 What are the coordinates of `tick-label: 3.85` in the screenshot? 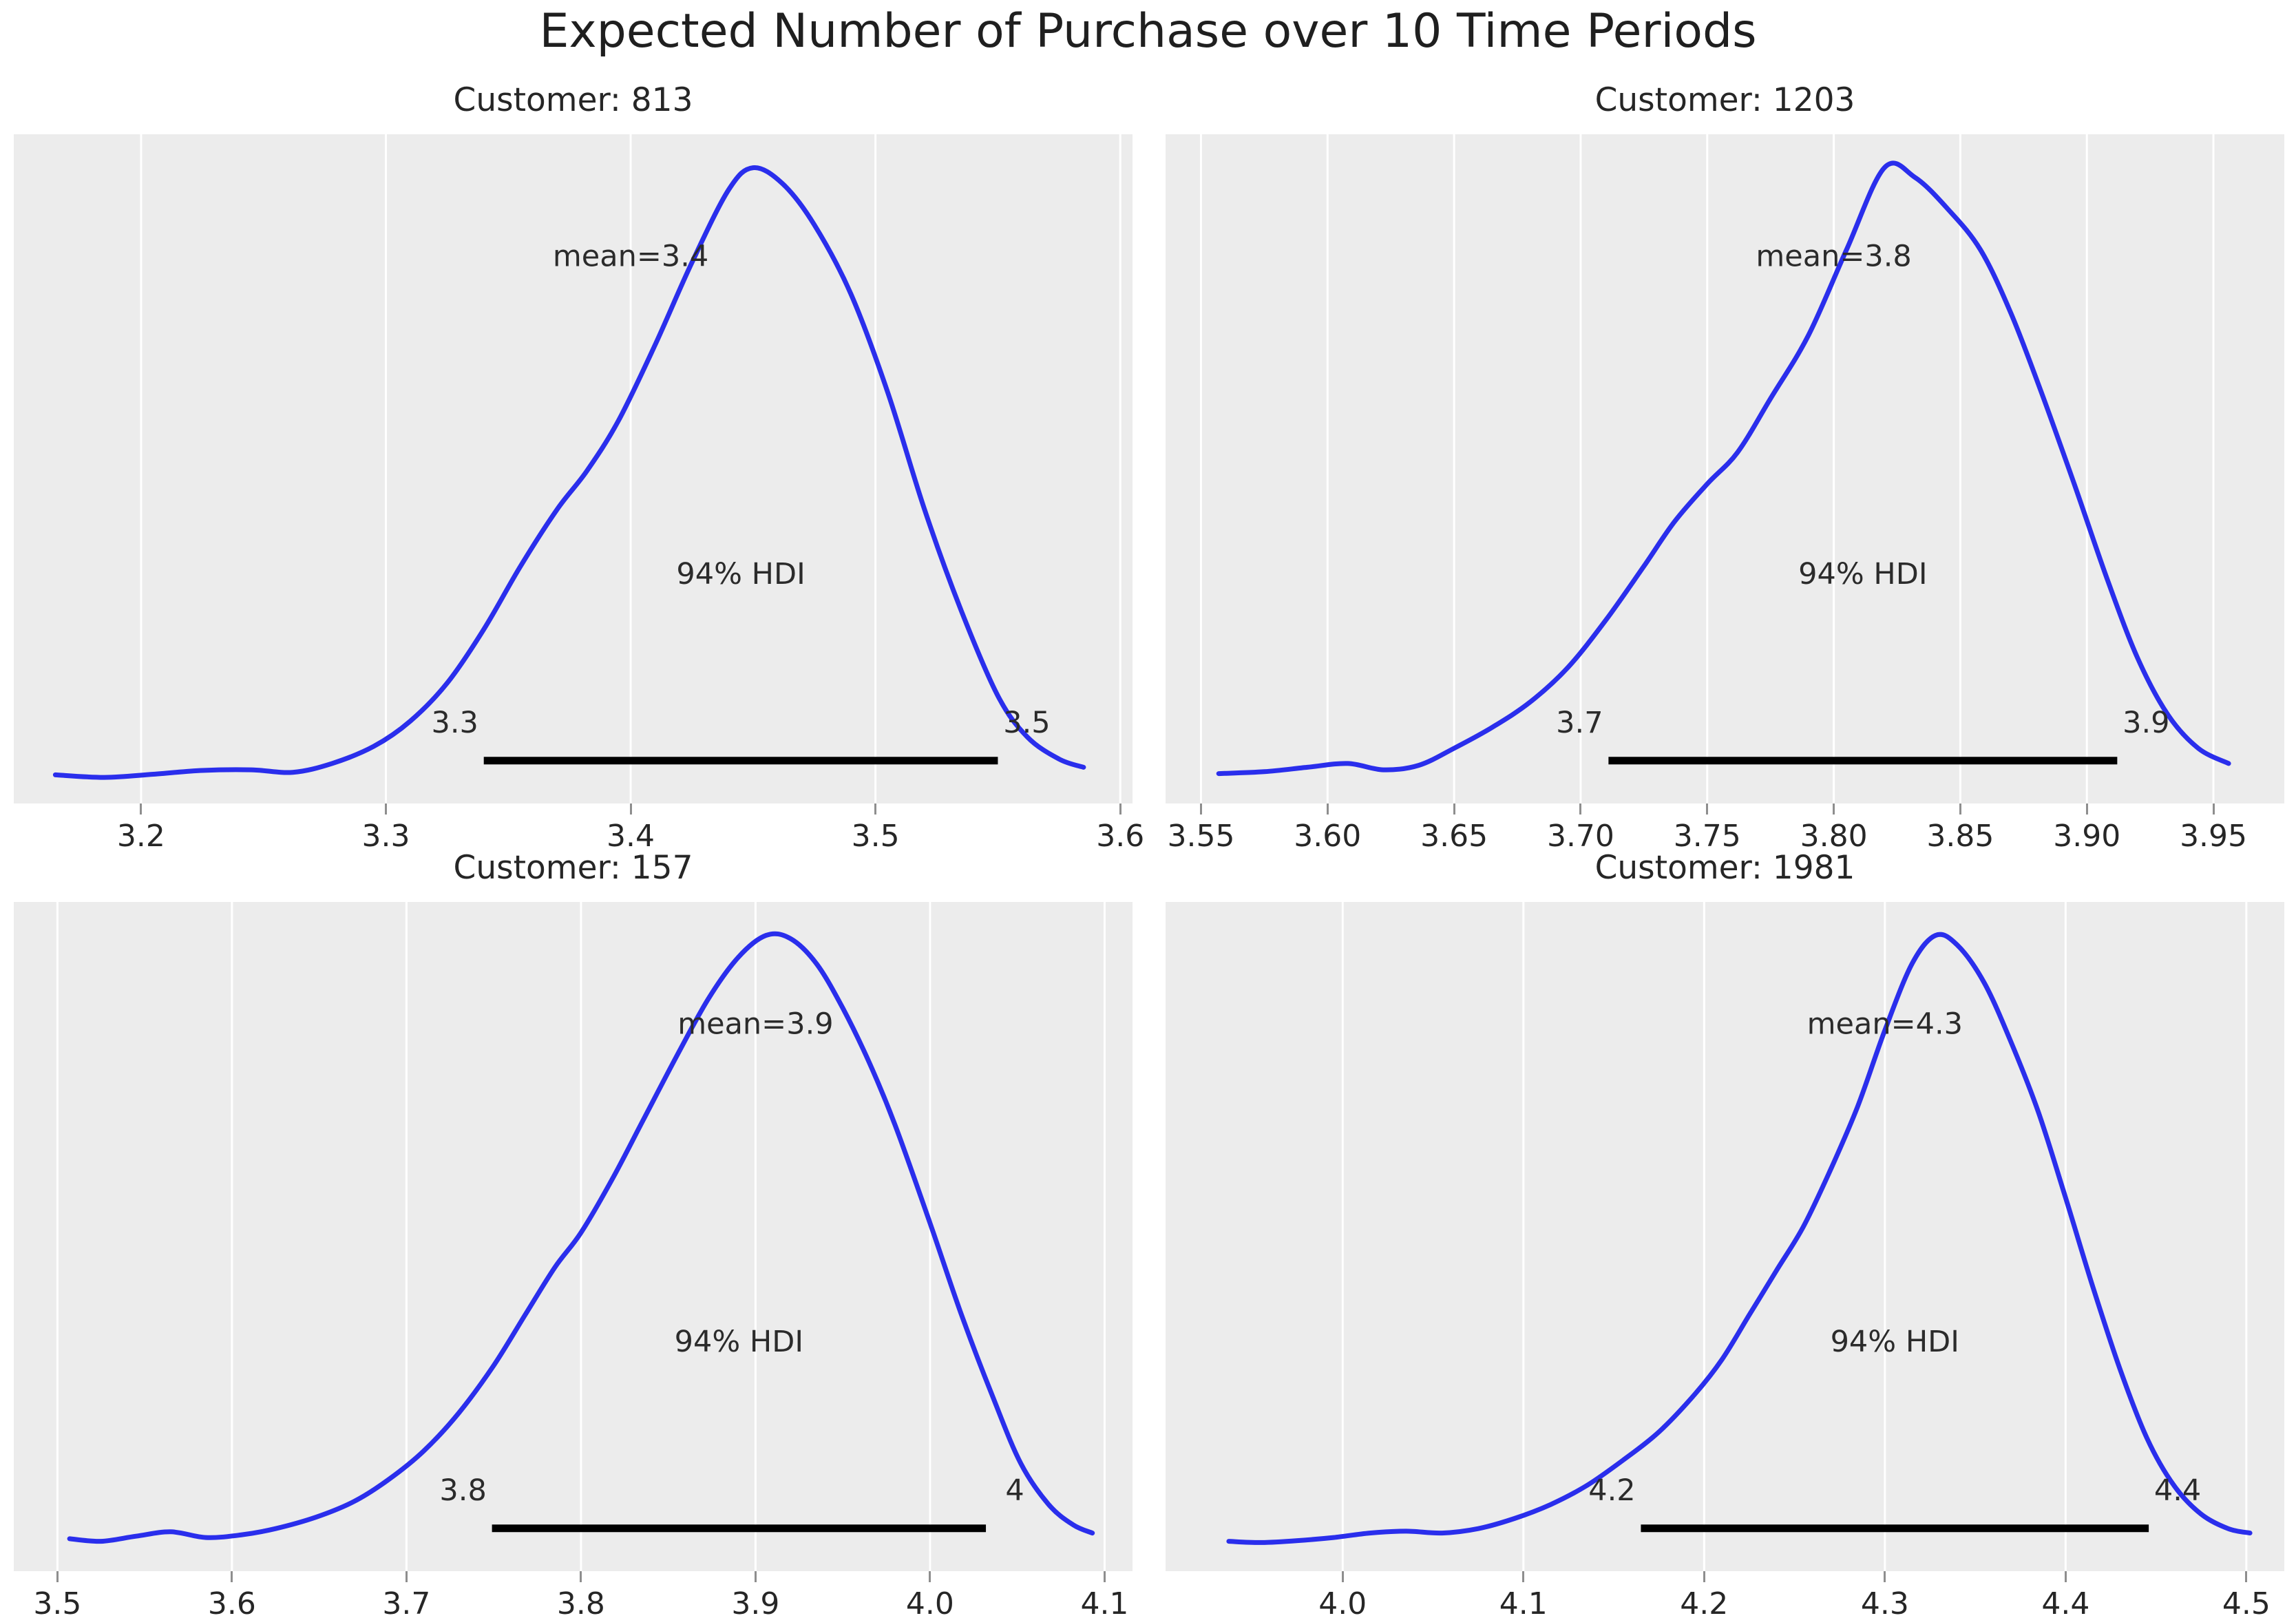 It's located at (1960, 836).